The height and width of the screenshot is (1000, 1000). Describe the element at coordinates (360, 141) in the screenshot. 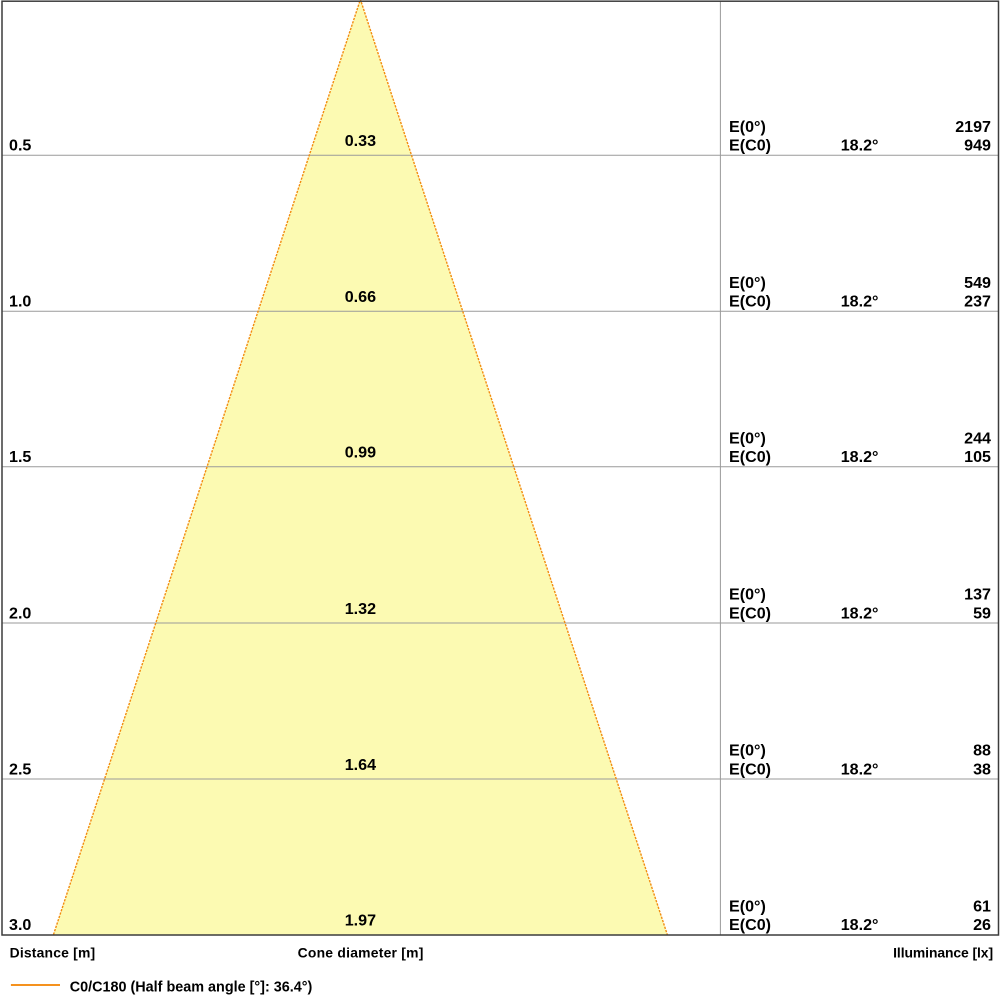

I see `svg-text: 0.33` at that location.